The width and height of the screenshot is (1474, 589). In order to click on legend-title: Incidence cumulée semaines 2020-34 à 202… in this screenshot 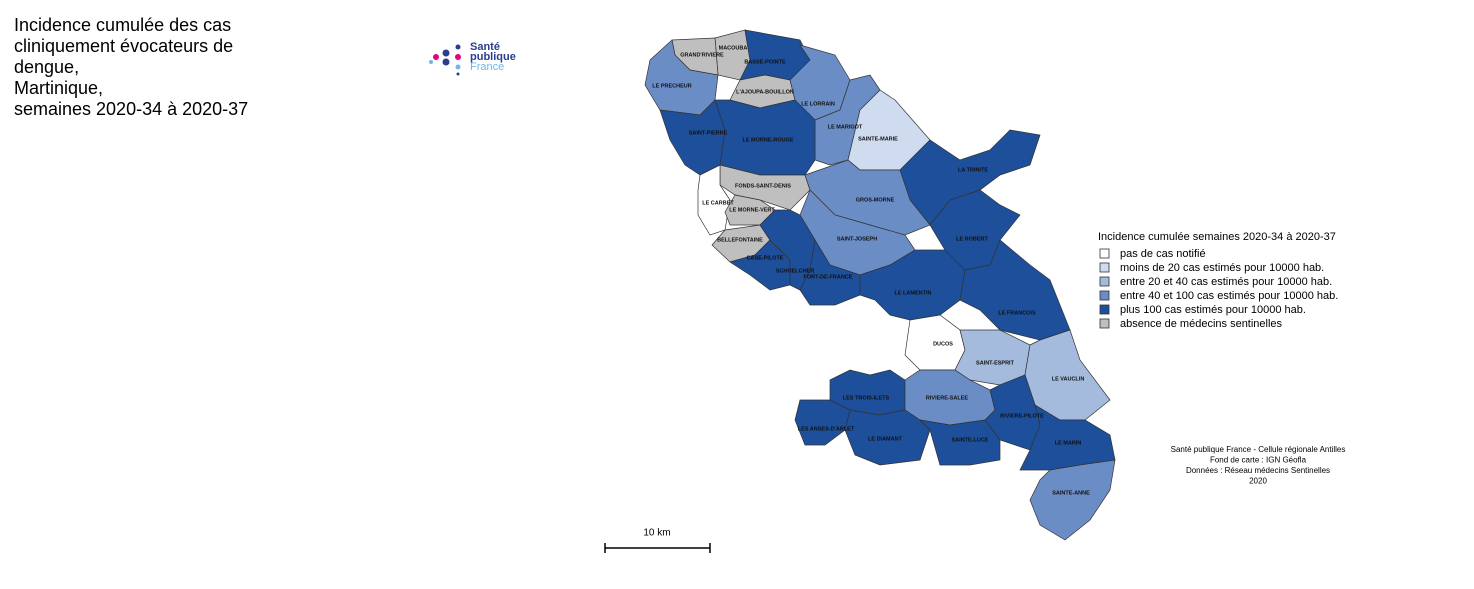, I will do `click(1217, 237)`.